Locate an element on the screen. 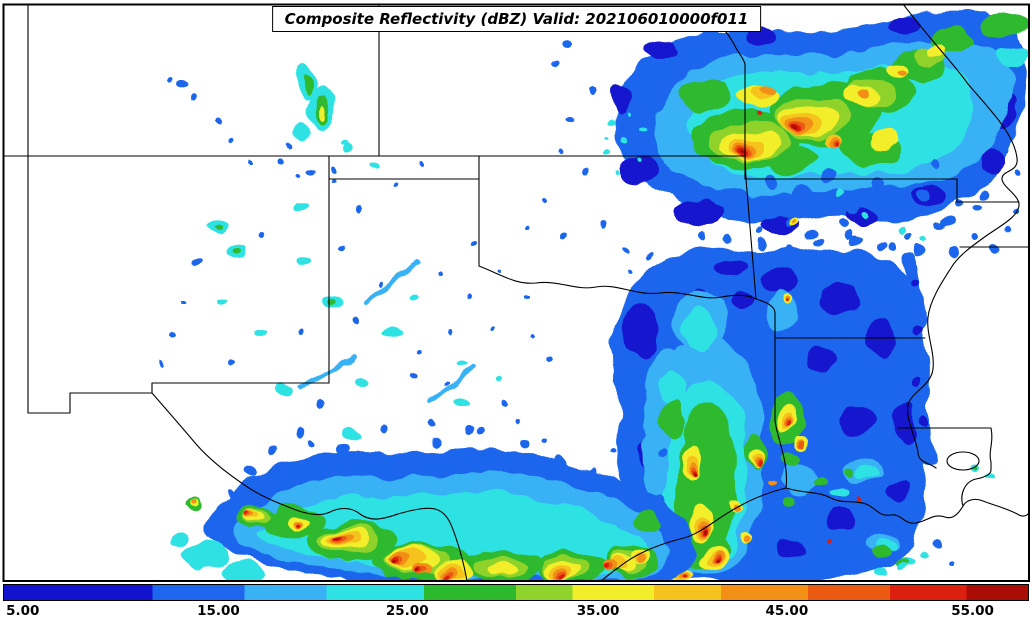  region-colorado-cells is located at coordinates (261, 120).